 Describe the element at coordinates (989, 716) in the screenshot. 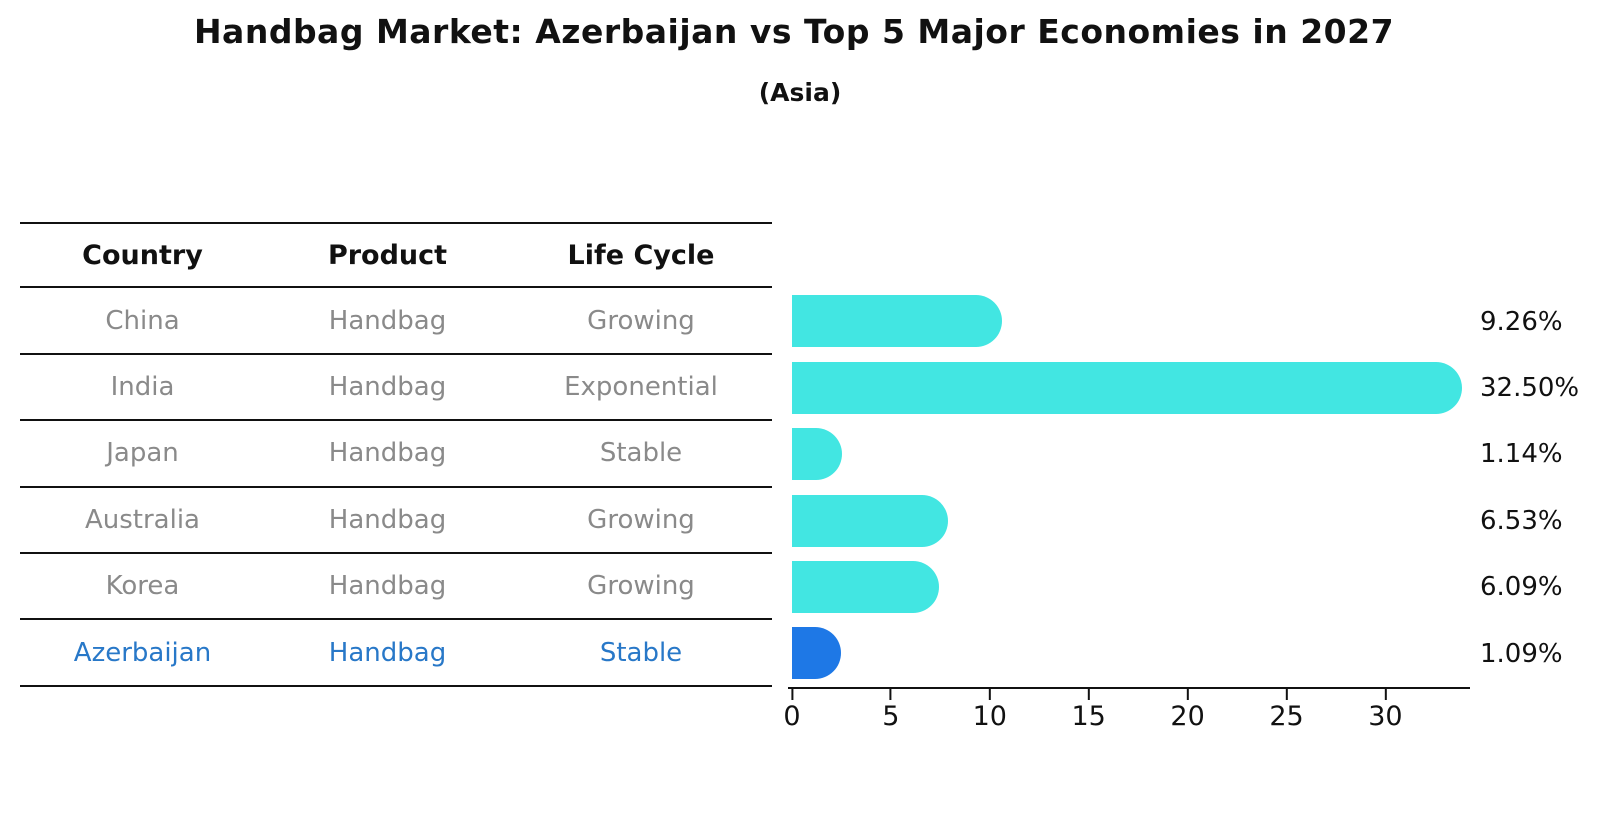

I see `tick-label: 10` at that location.